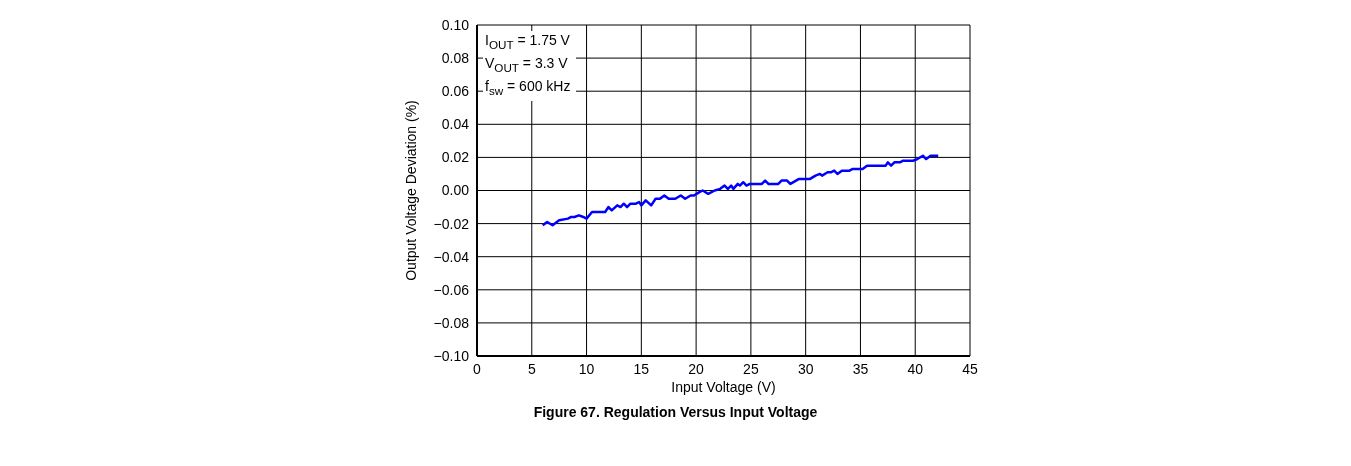 The width and height of the screenshot is (1351, 466). Describe the element at coordinates (805, 368) in the screenshot. I see `x-tick-label: 30` at that location.